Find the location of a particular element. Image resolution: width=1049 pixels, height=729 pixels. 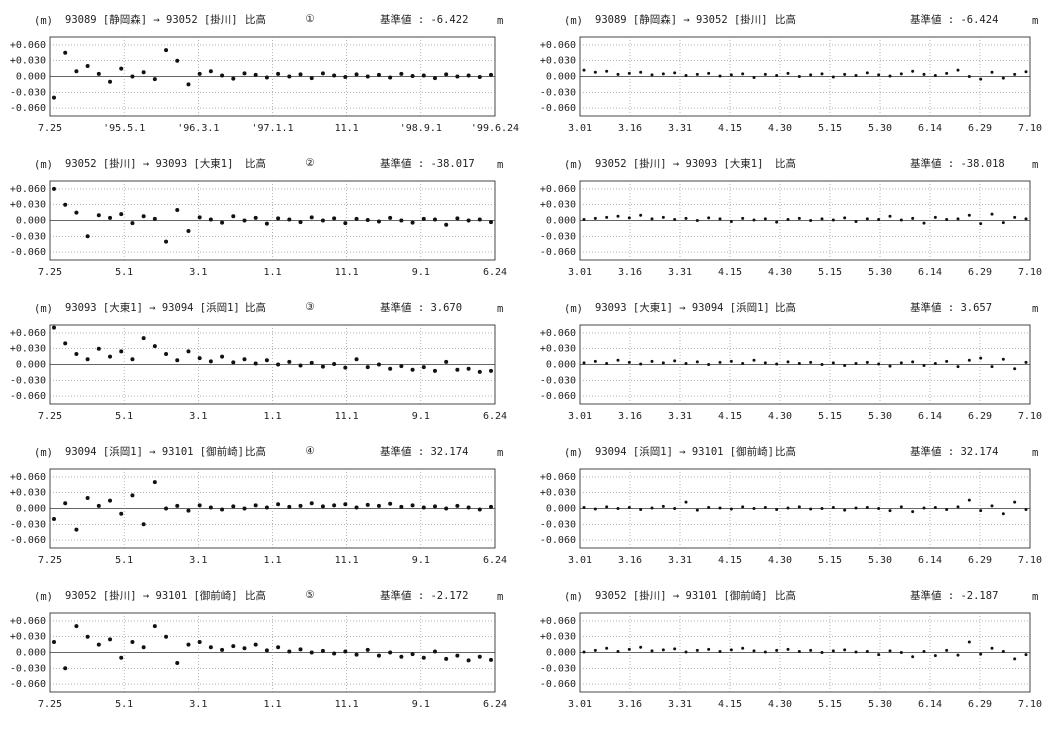

x-tick-label: 7.10 is located at coordinates (1030, 416).